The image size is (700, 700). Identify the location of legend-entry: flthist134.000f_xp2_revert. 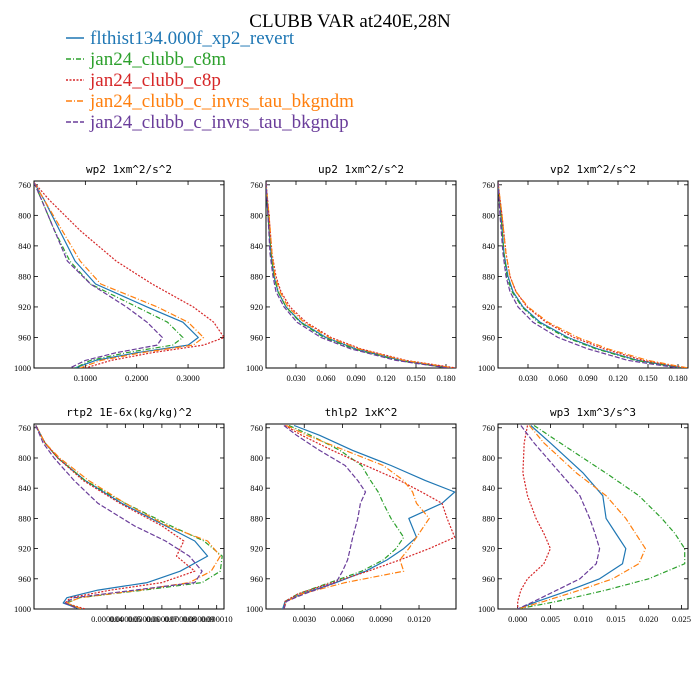
(180, 38).